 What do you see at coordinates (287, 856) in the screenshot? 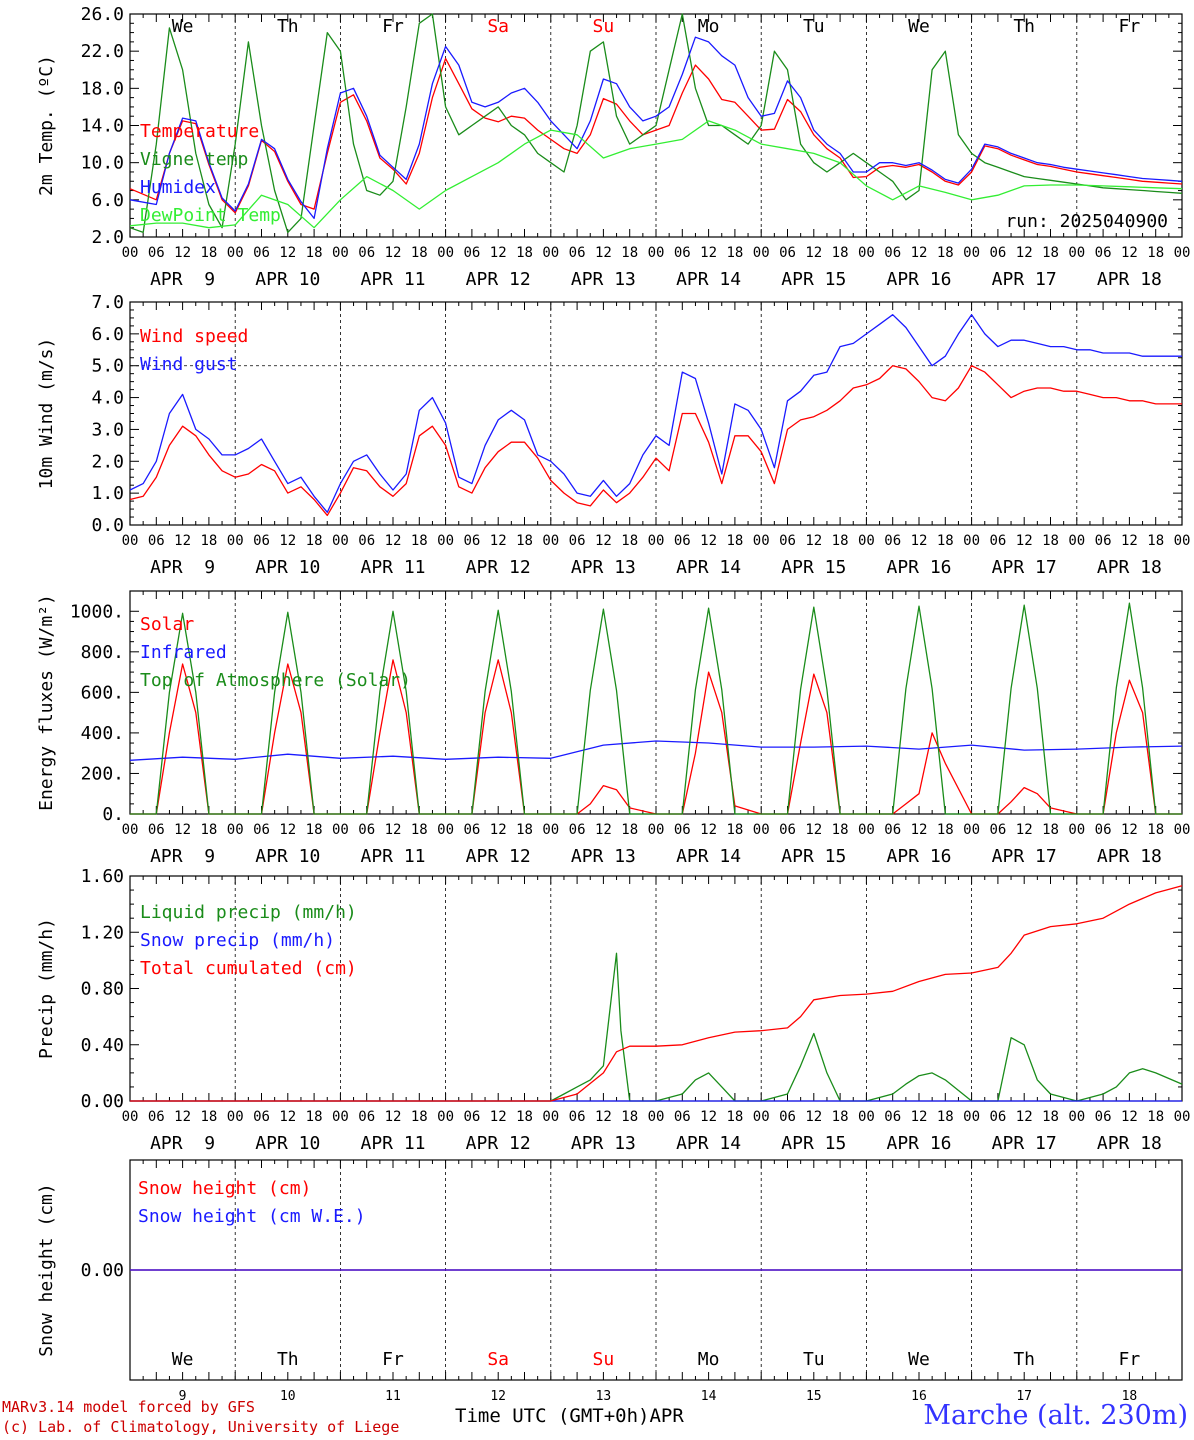
I see `date-label: APR 10` at bounding box center [287, 856].